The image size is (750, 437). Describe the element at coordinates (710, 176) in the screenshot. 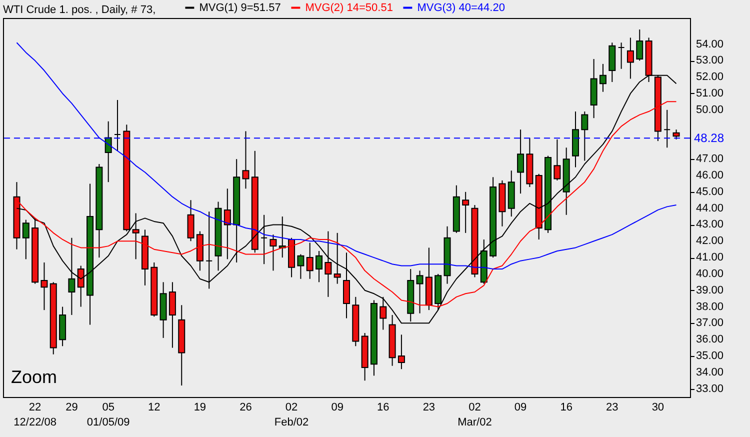

I see `y-tick-label: 46.00` at that location.